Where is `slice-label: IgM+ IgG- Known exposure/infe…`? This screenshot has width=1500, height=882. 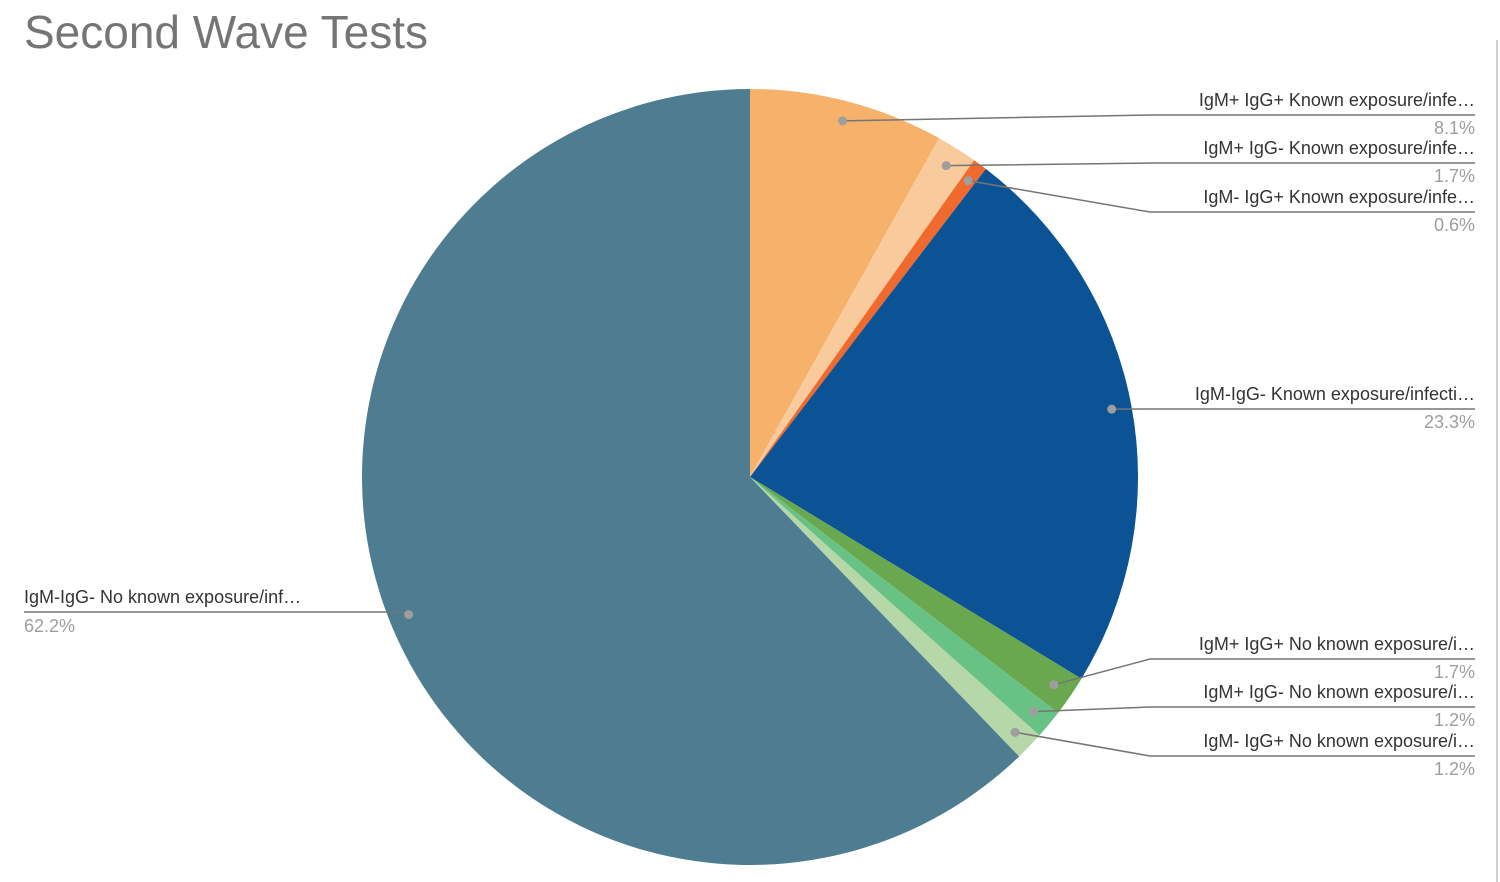 slice-label: IgM+ IgG- Known exposure/infe… is located at coordinates (1339, 148).